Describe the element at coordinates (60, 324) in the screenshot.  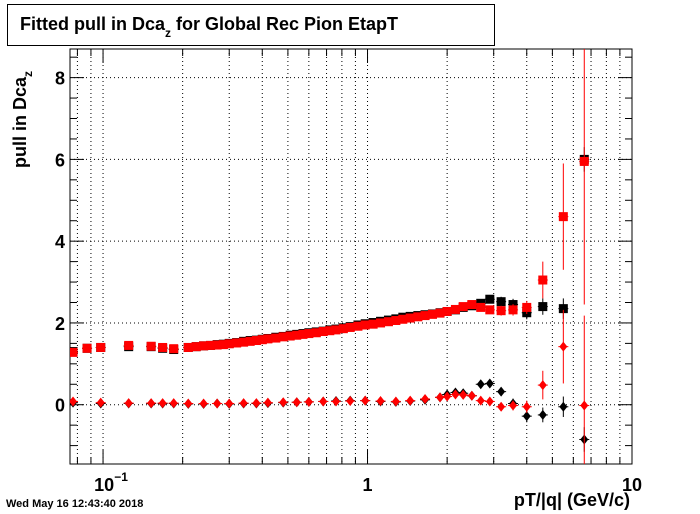
I see `y-tick-label: 2` at that location.